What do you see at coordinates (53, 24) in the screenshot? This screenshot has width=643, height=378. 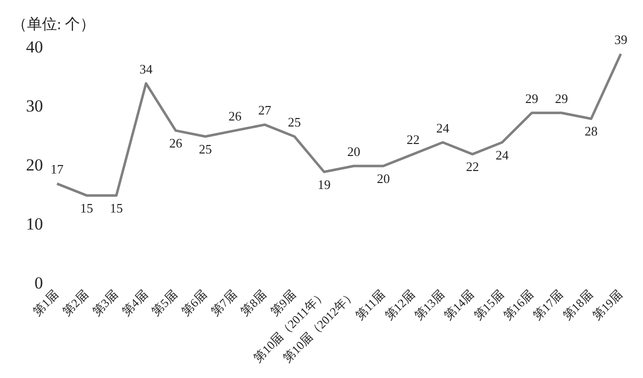 I see `y-axis-title: （单位: 个）` at bounding box center [53, 24].